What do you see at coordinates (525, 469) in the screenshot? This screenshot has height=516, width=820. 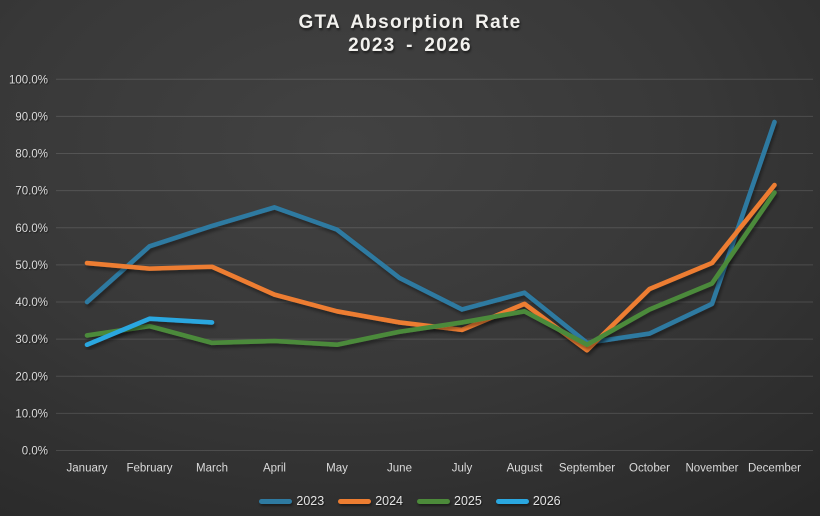 I see `x-tick-label: August` at bounding box center [525, 469].